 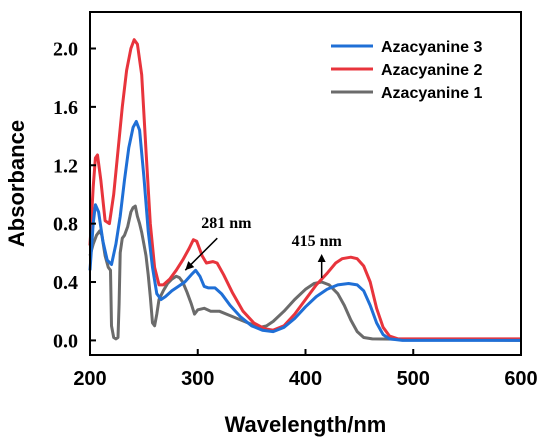 I want to click on x-axis-label: Wavelength/nm, so click(x=306, y=424).